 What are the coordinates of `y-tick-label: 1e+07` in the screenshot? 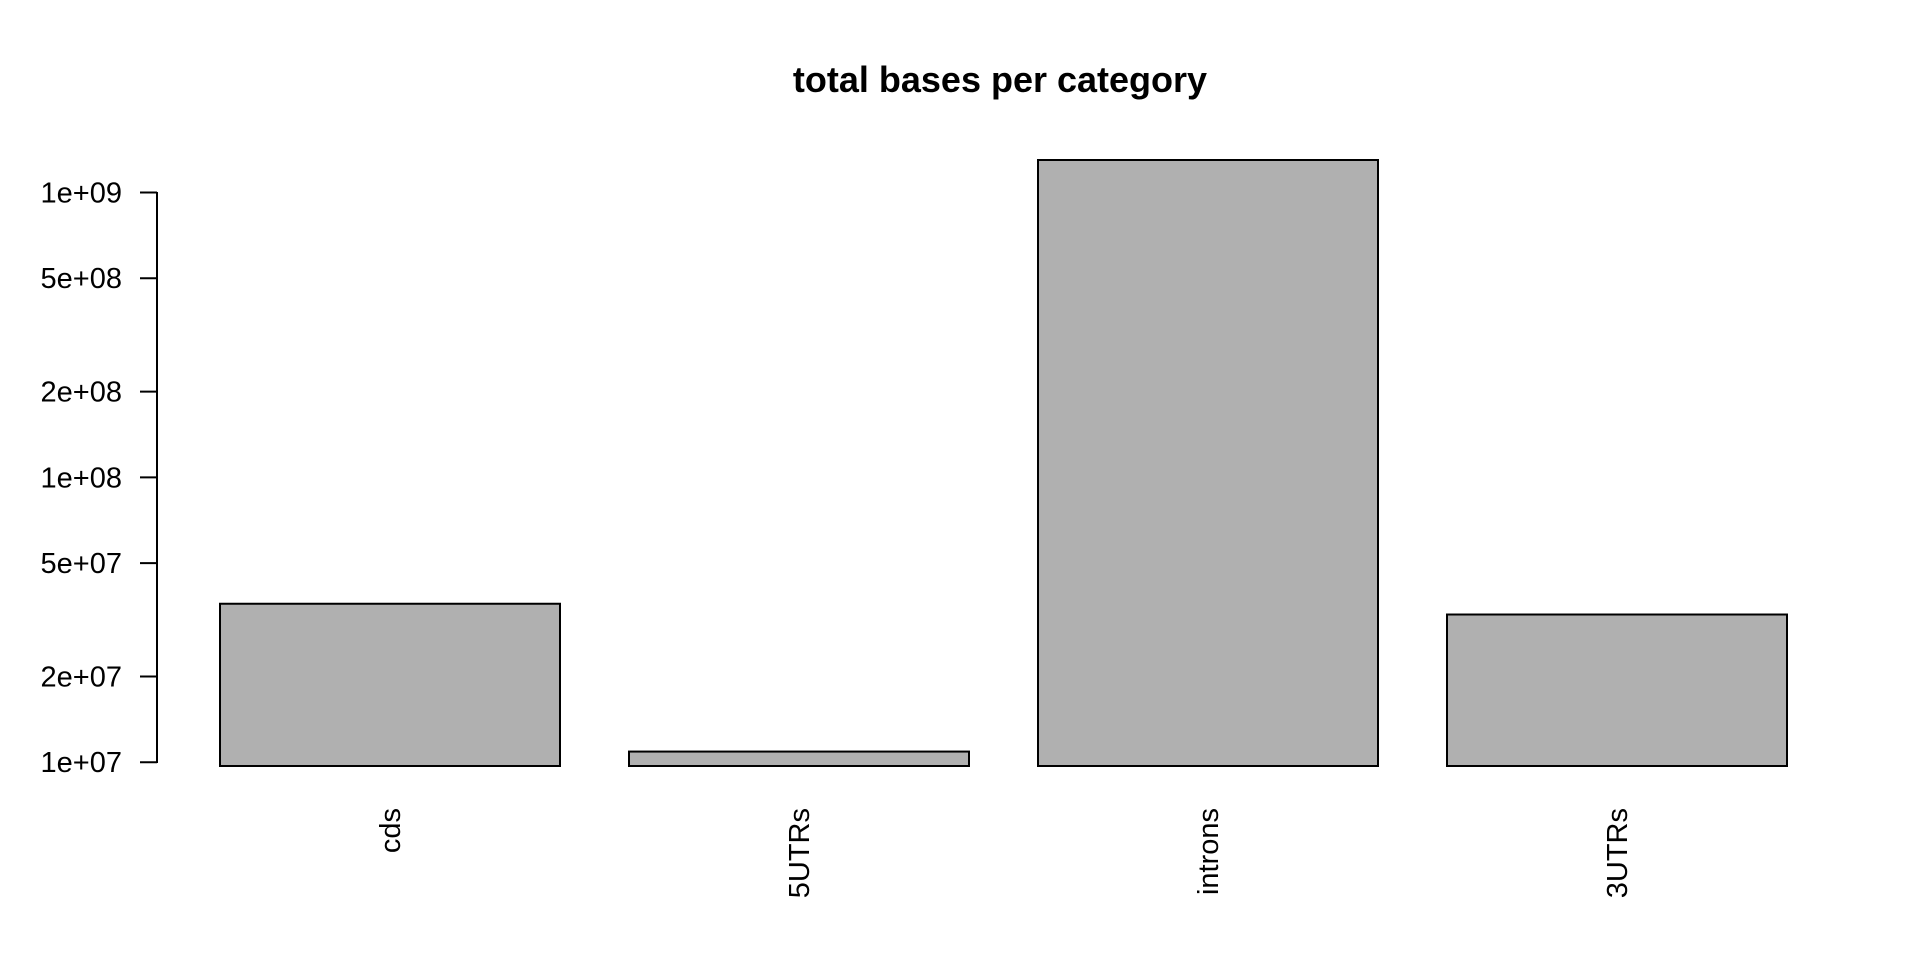 It's located at (81, 763).